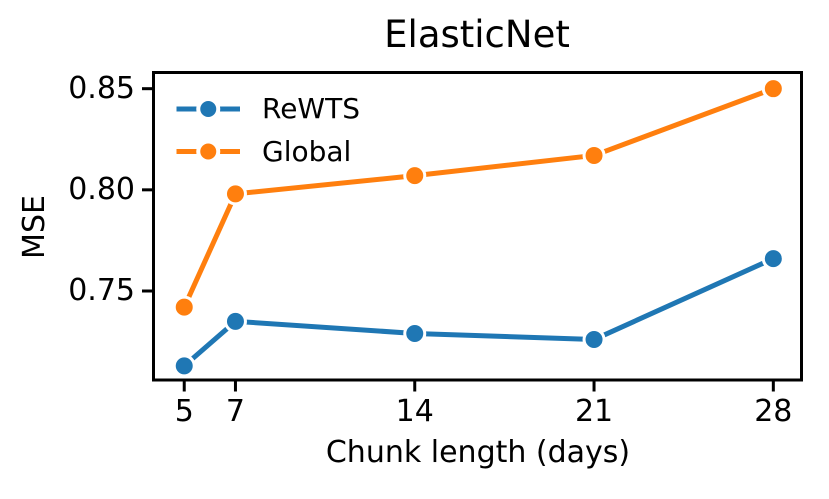 This screenshot has height=499, width=829. I want to click on y-axis-label: MSE, so click(34, 227).